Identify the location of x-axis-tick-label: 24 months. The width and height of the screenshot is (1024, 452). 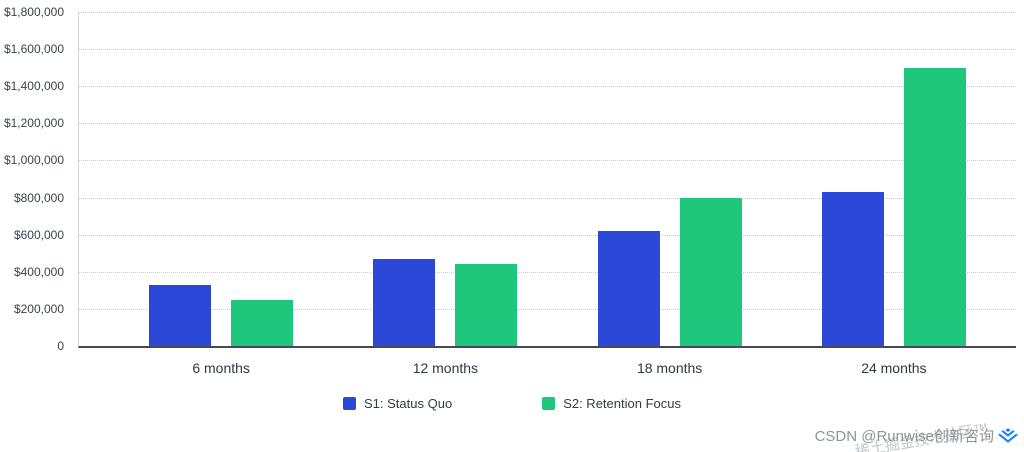
(894, 368).